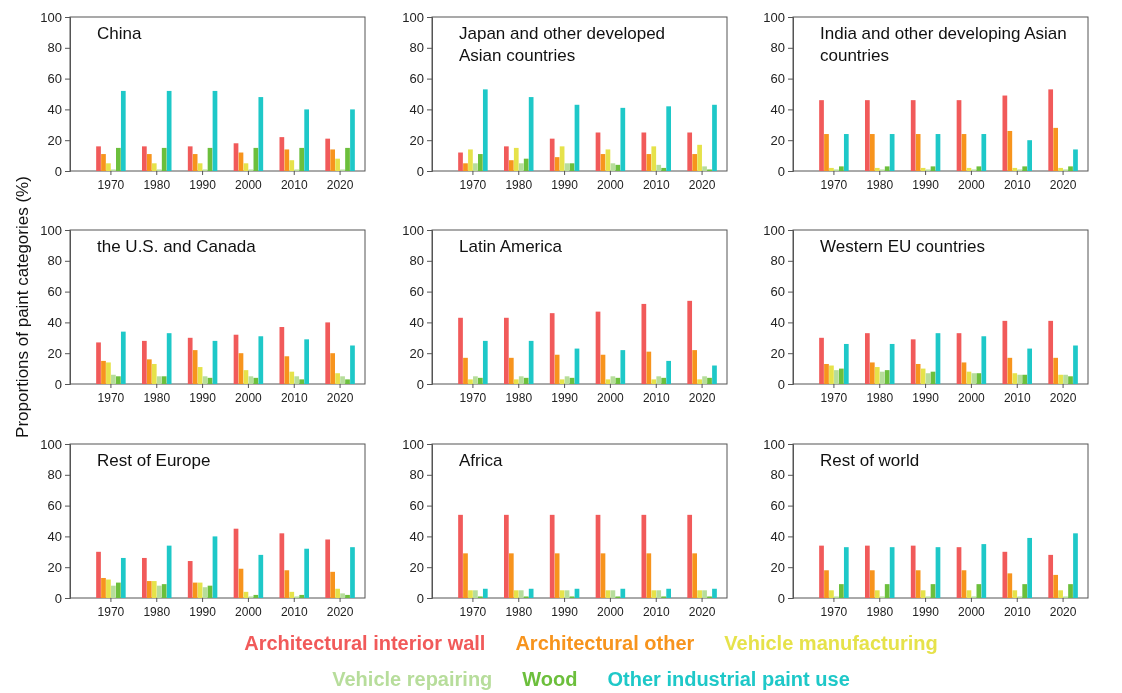 This screenshot has height=693, width=1122. Describe the element at coordinates (416, 506) in the screenshot. I see `y-tick-label: 60` at that location.